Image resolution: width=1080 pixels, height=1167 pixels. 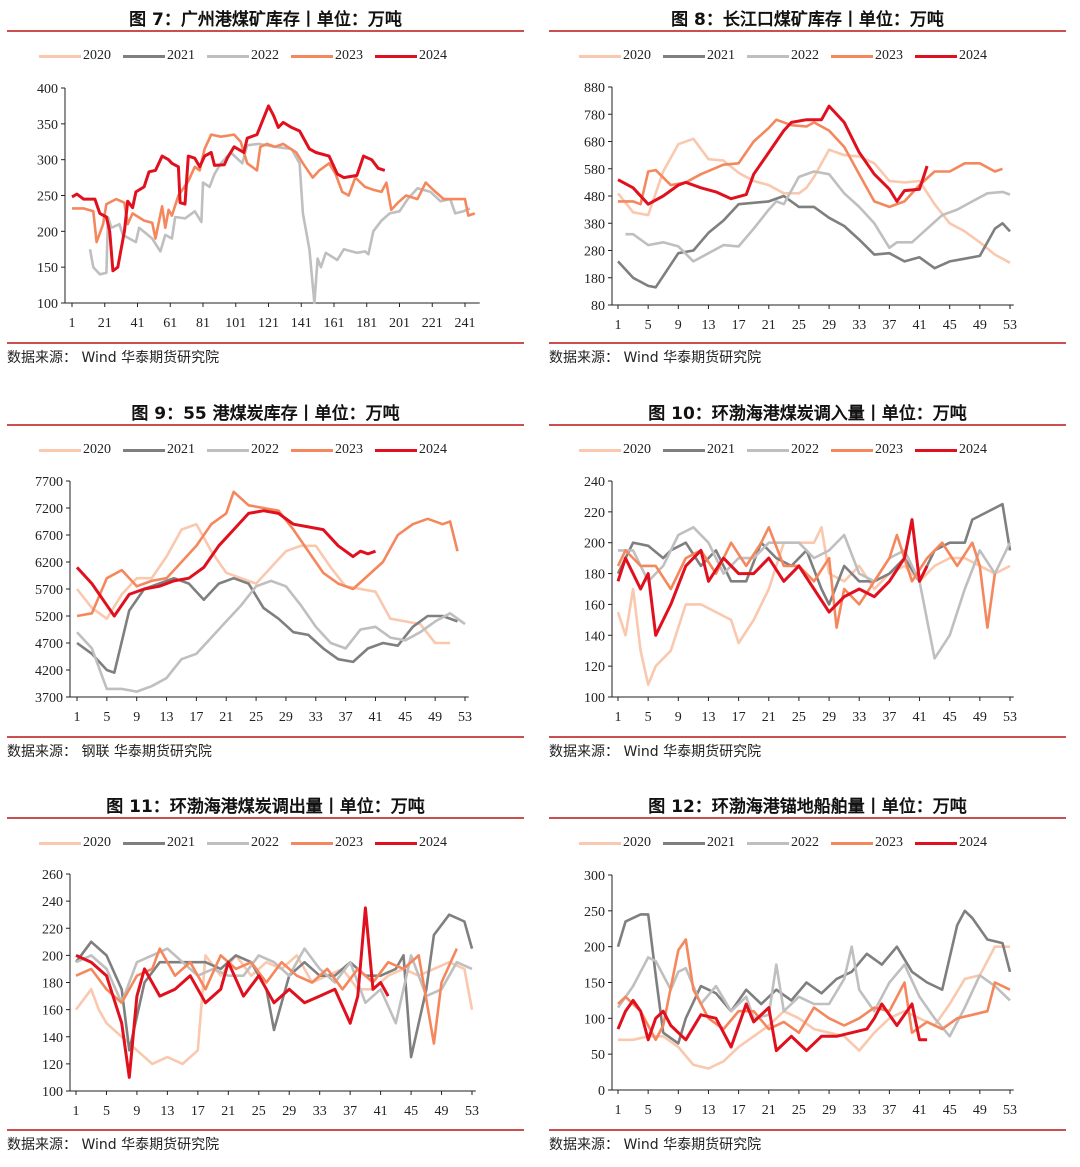 I want to click on y-tick-label: 5200, so click(x=49, y=617).